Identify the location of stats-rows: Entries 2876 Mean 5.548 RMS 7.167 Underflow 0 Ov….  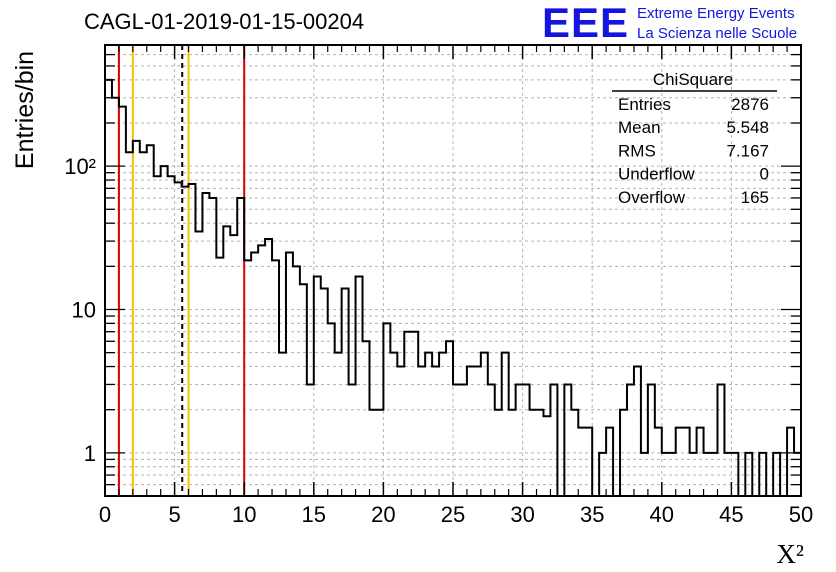
(693, 151).